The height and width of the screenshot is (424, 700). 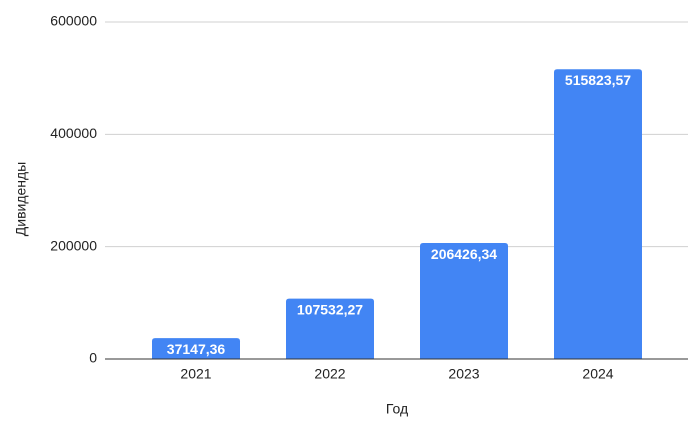 What do you see at coordinates (329, 374) in the screenshot?
I see `x-tick-label: 2022` at bounding box center [329, 374].